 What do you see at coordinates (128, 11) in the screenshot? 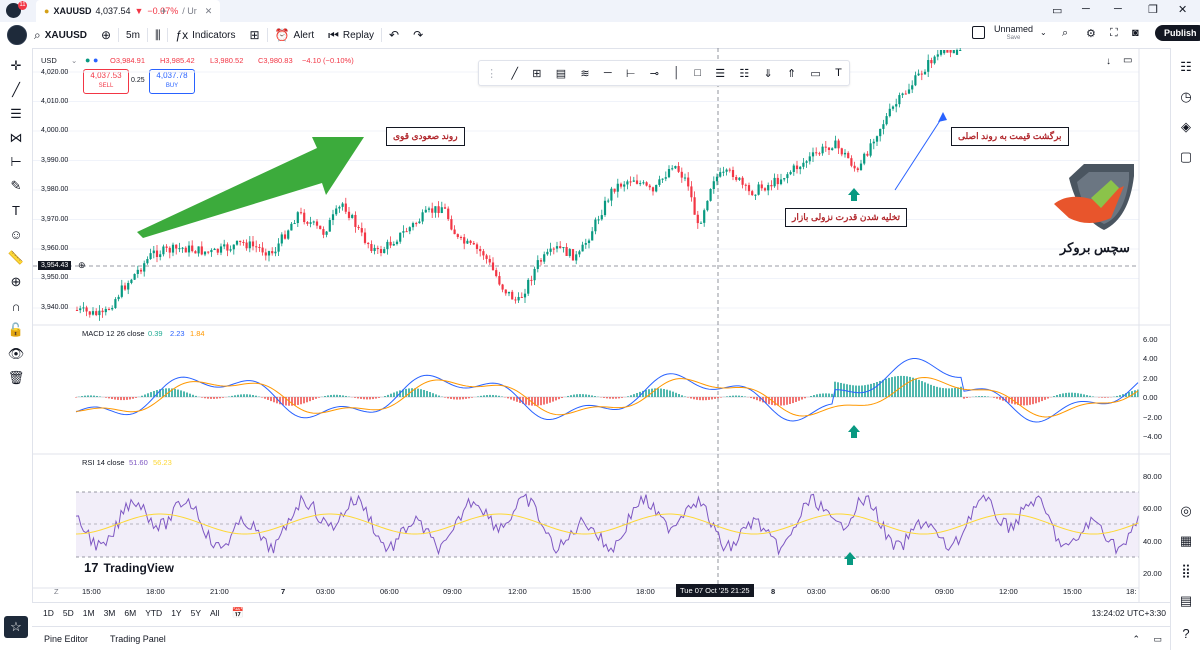
I see `active-tab: ● XAUUSD 4,037.54 ▼ −0.07% / Ur ✕` at bounding box center [128, 11].